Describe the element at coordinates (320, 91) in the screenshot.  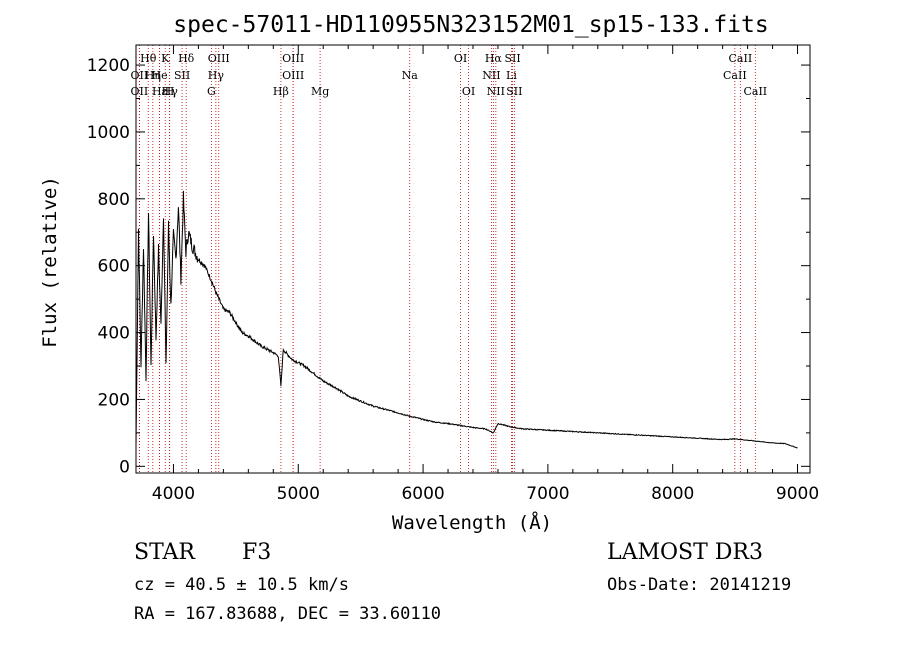
I see `line-marker-label: Mg` at that location.